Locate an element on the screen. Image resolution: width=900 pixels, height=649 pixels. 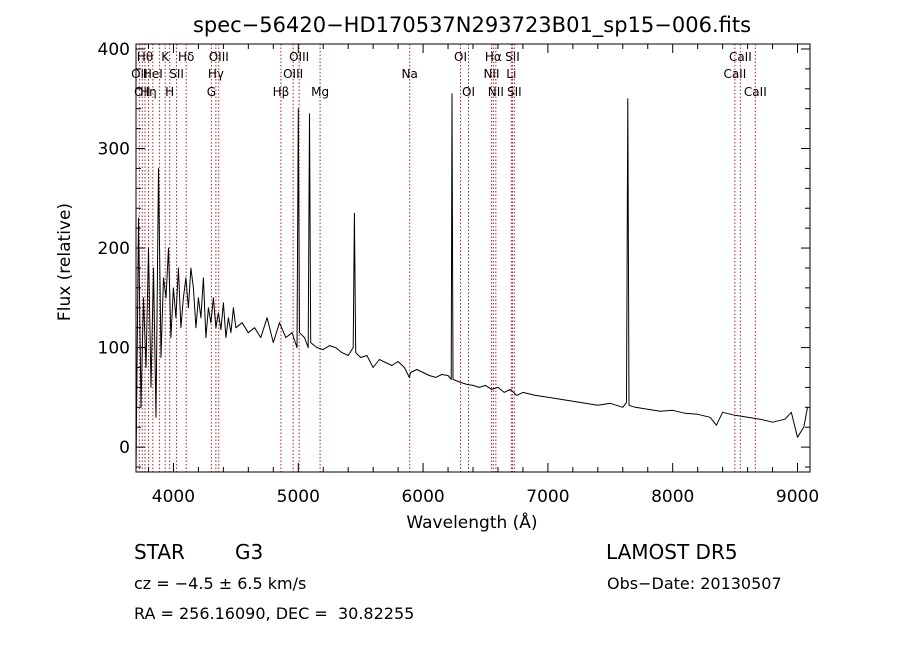
line-label-16: Mg is located at coordinates (320, 92).